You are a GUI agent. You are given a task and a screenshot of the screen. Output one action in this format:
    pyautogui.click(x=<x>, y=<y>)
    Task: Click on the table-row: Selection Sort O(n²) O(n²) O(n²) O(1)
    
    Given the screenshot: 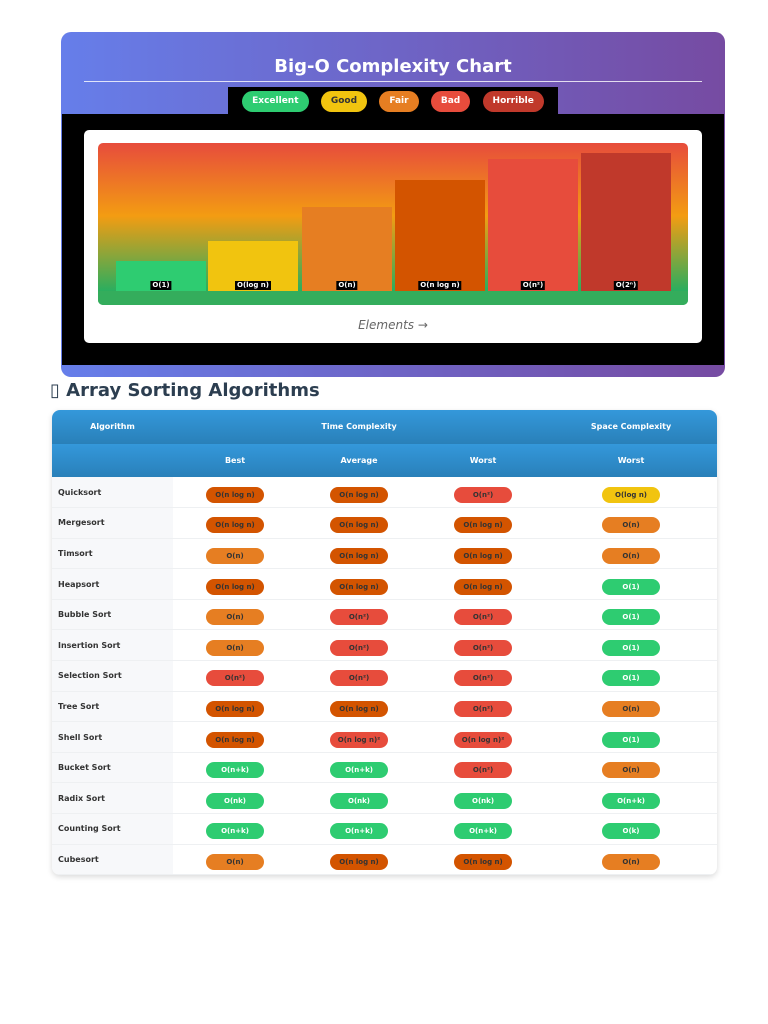 What is the action you would take?
    pyautogui.click(x=384, y=676)
    